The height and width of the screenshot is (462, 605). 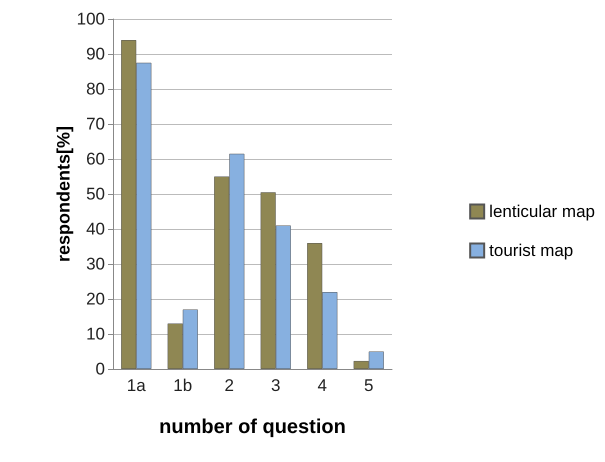 I want to click on legend-label: tourist map, so click(x=531, y=250).